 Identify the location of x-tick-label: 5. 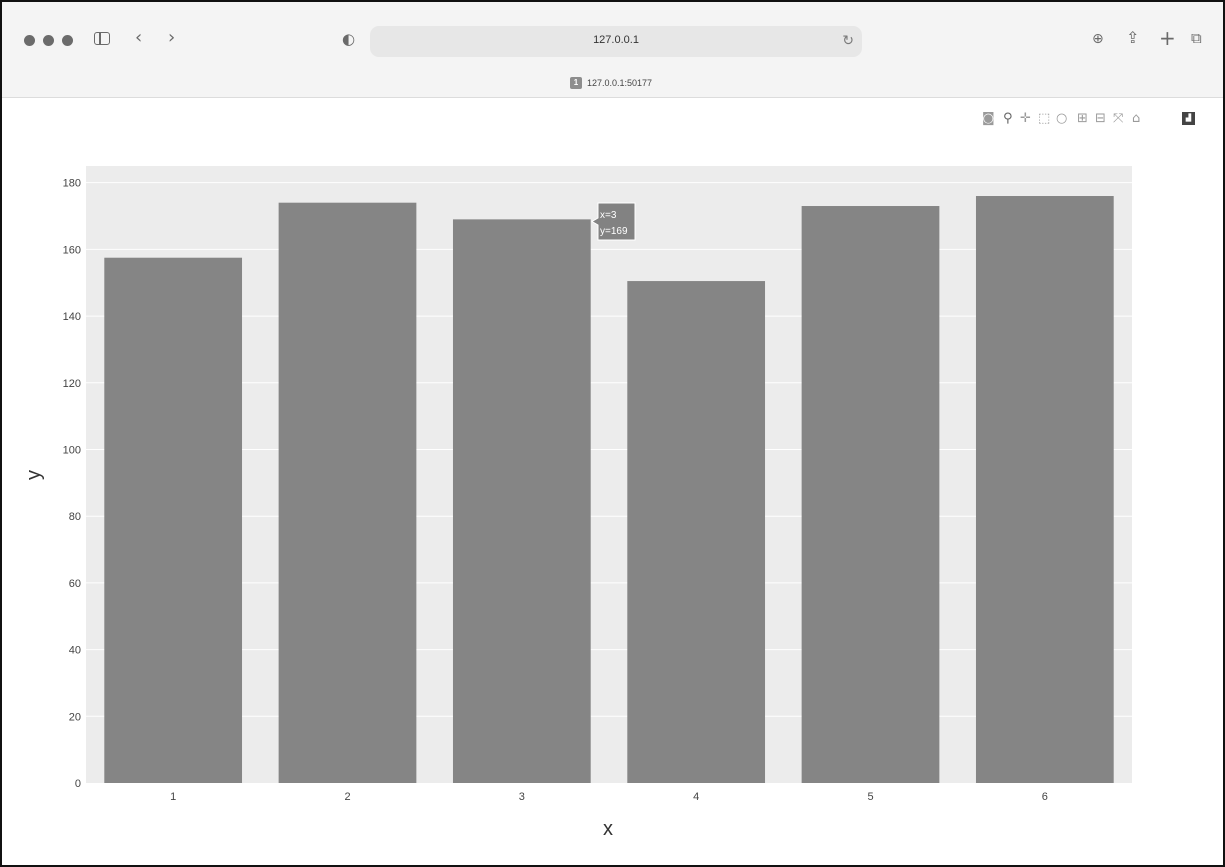
(870, 797).